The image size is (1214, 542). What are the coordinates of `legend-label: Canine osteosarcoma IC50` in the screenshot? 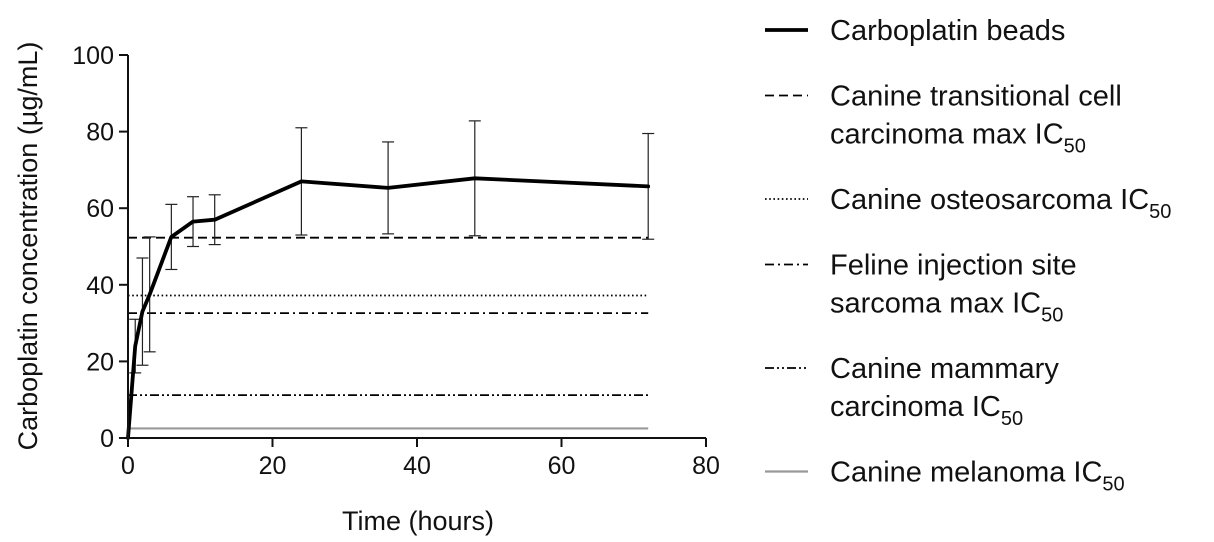 It's located at (1000, 203).